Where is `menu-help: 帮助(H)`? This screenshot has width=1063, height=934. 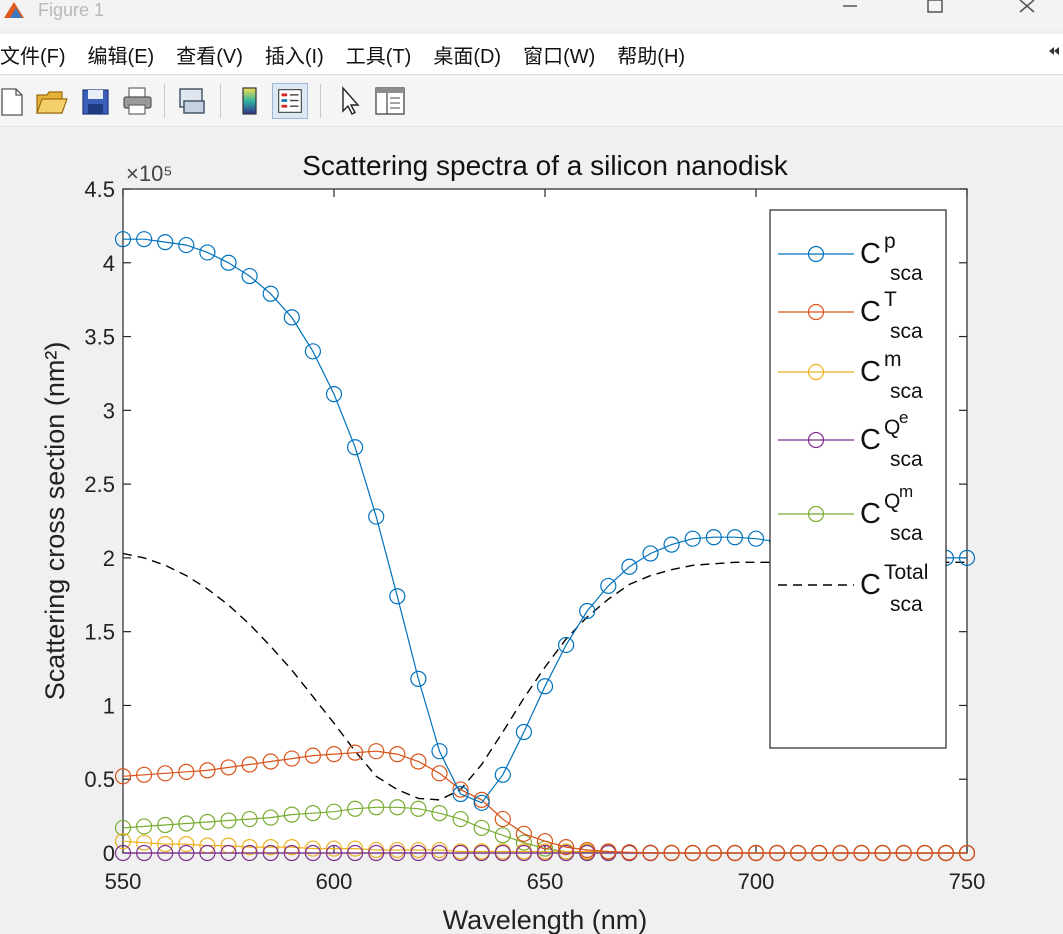 menu-help: 帮助(H) is located at coordinates (651, 56).